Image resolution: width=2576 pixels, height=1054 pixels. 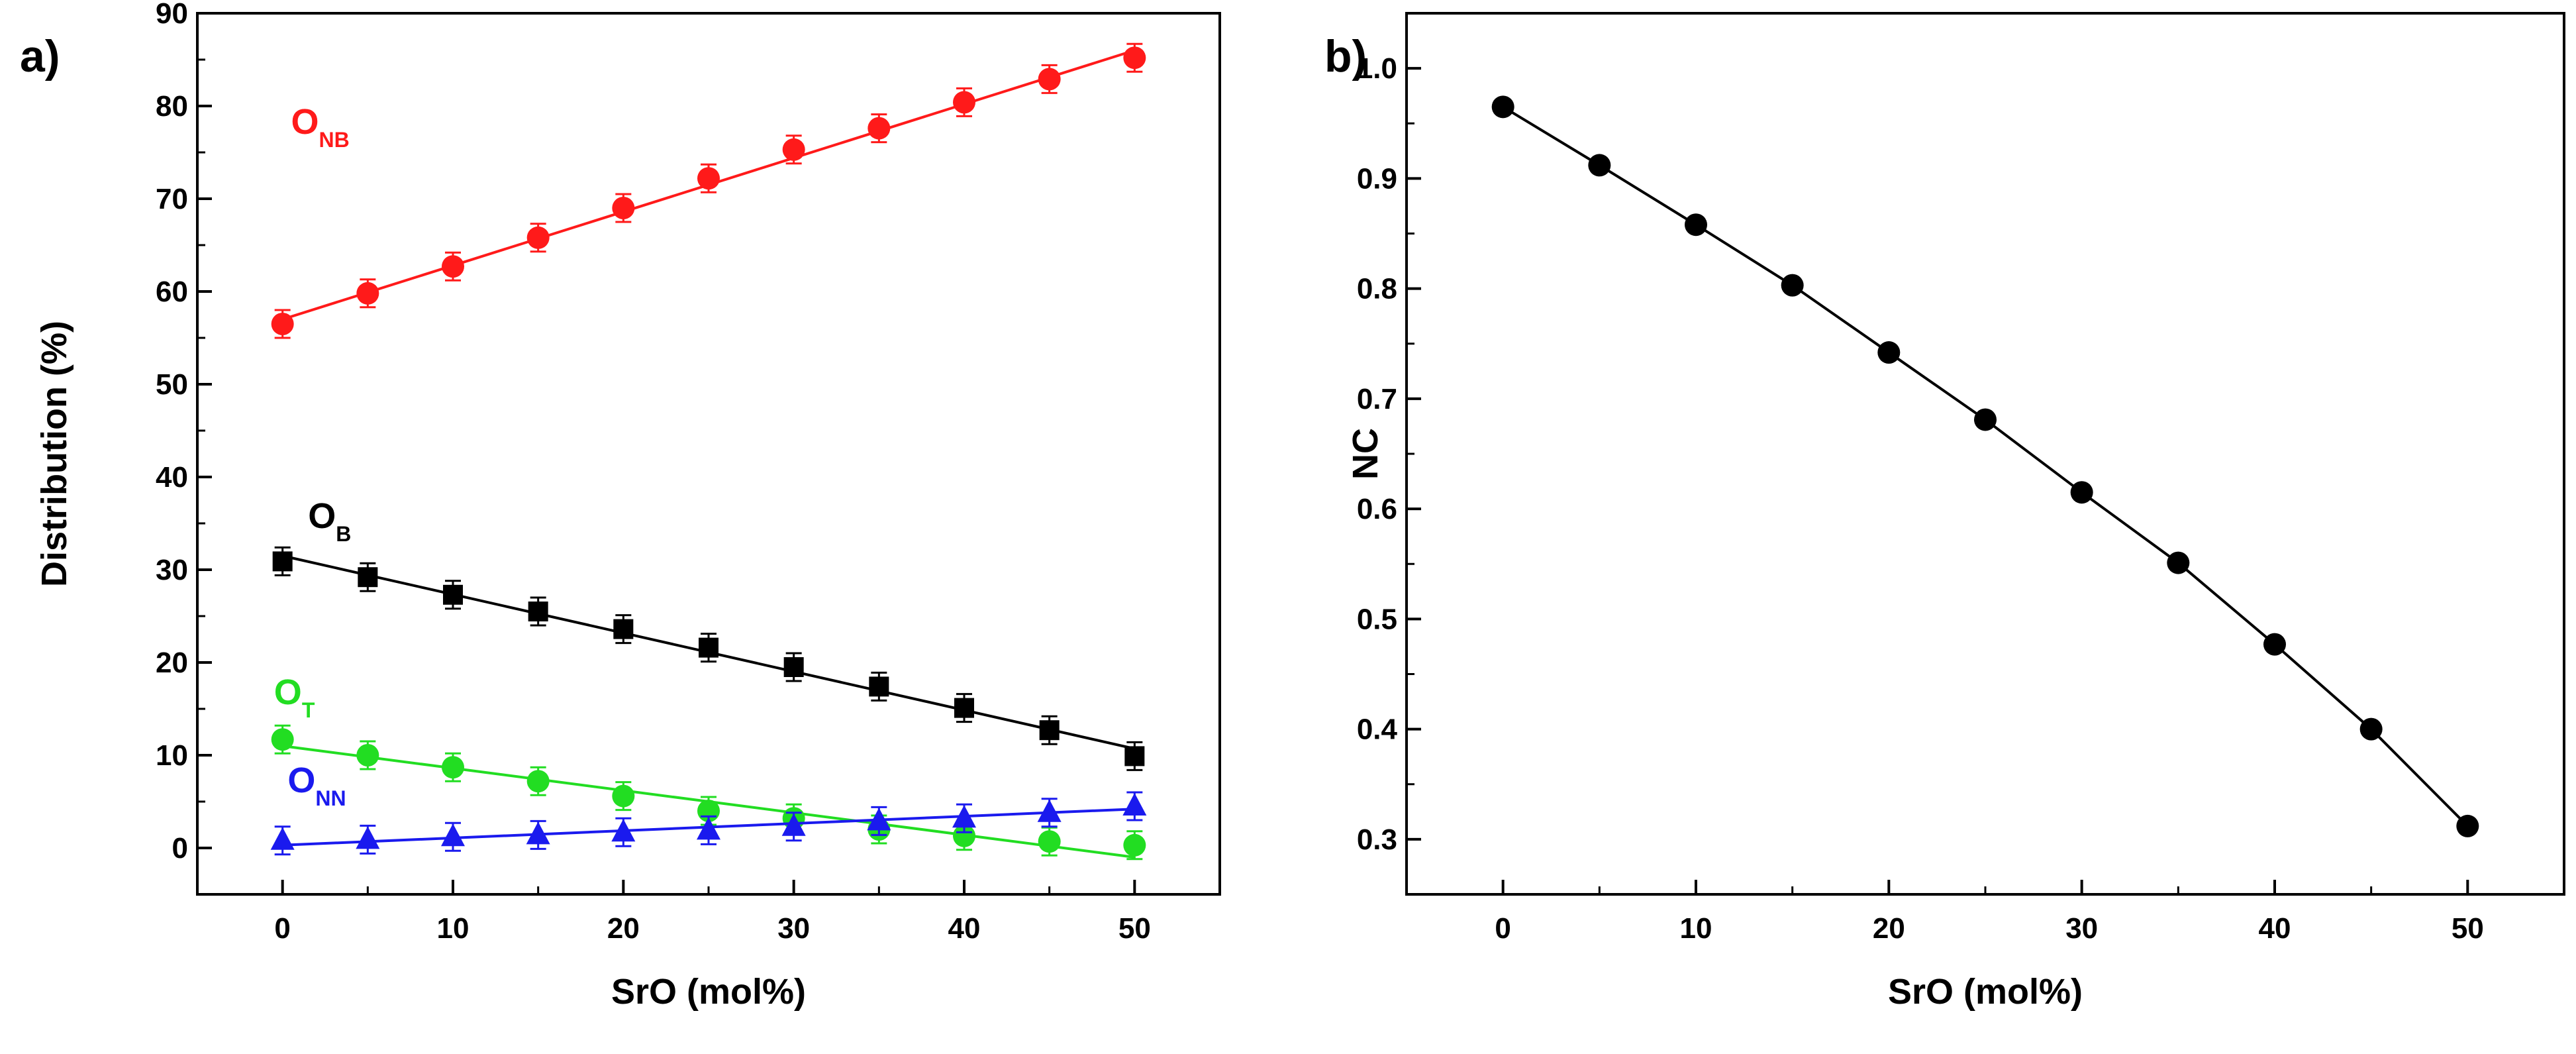 What do you see at coordinates (708, 633) in the screenshot?
I see `series-o-b: OB` at bounding box center [708, 633].